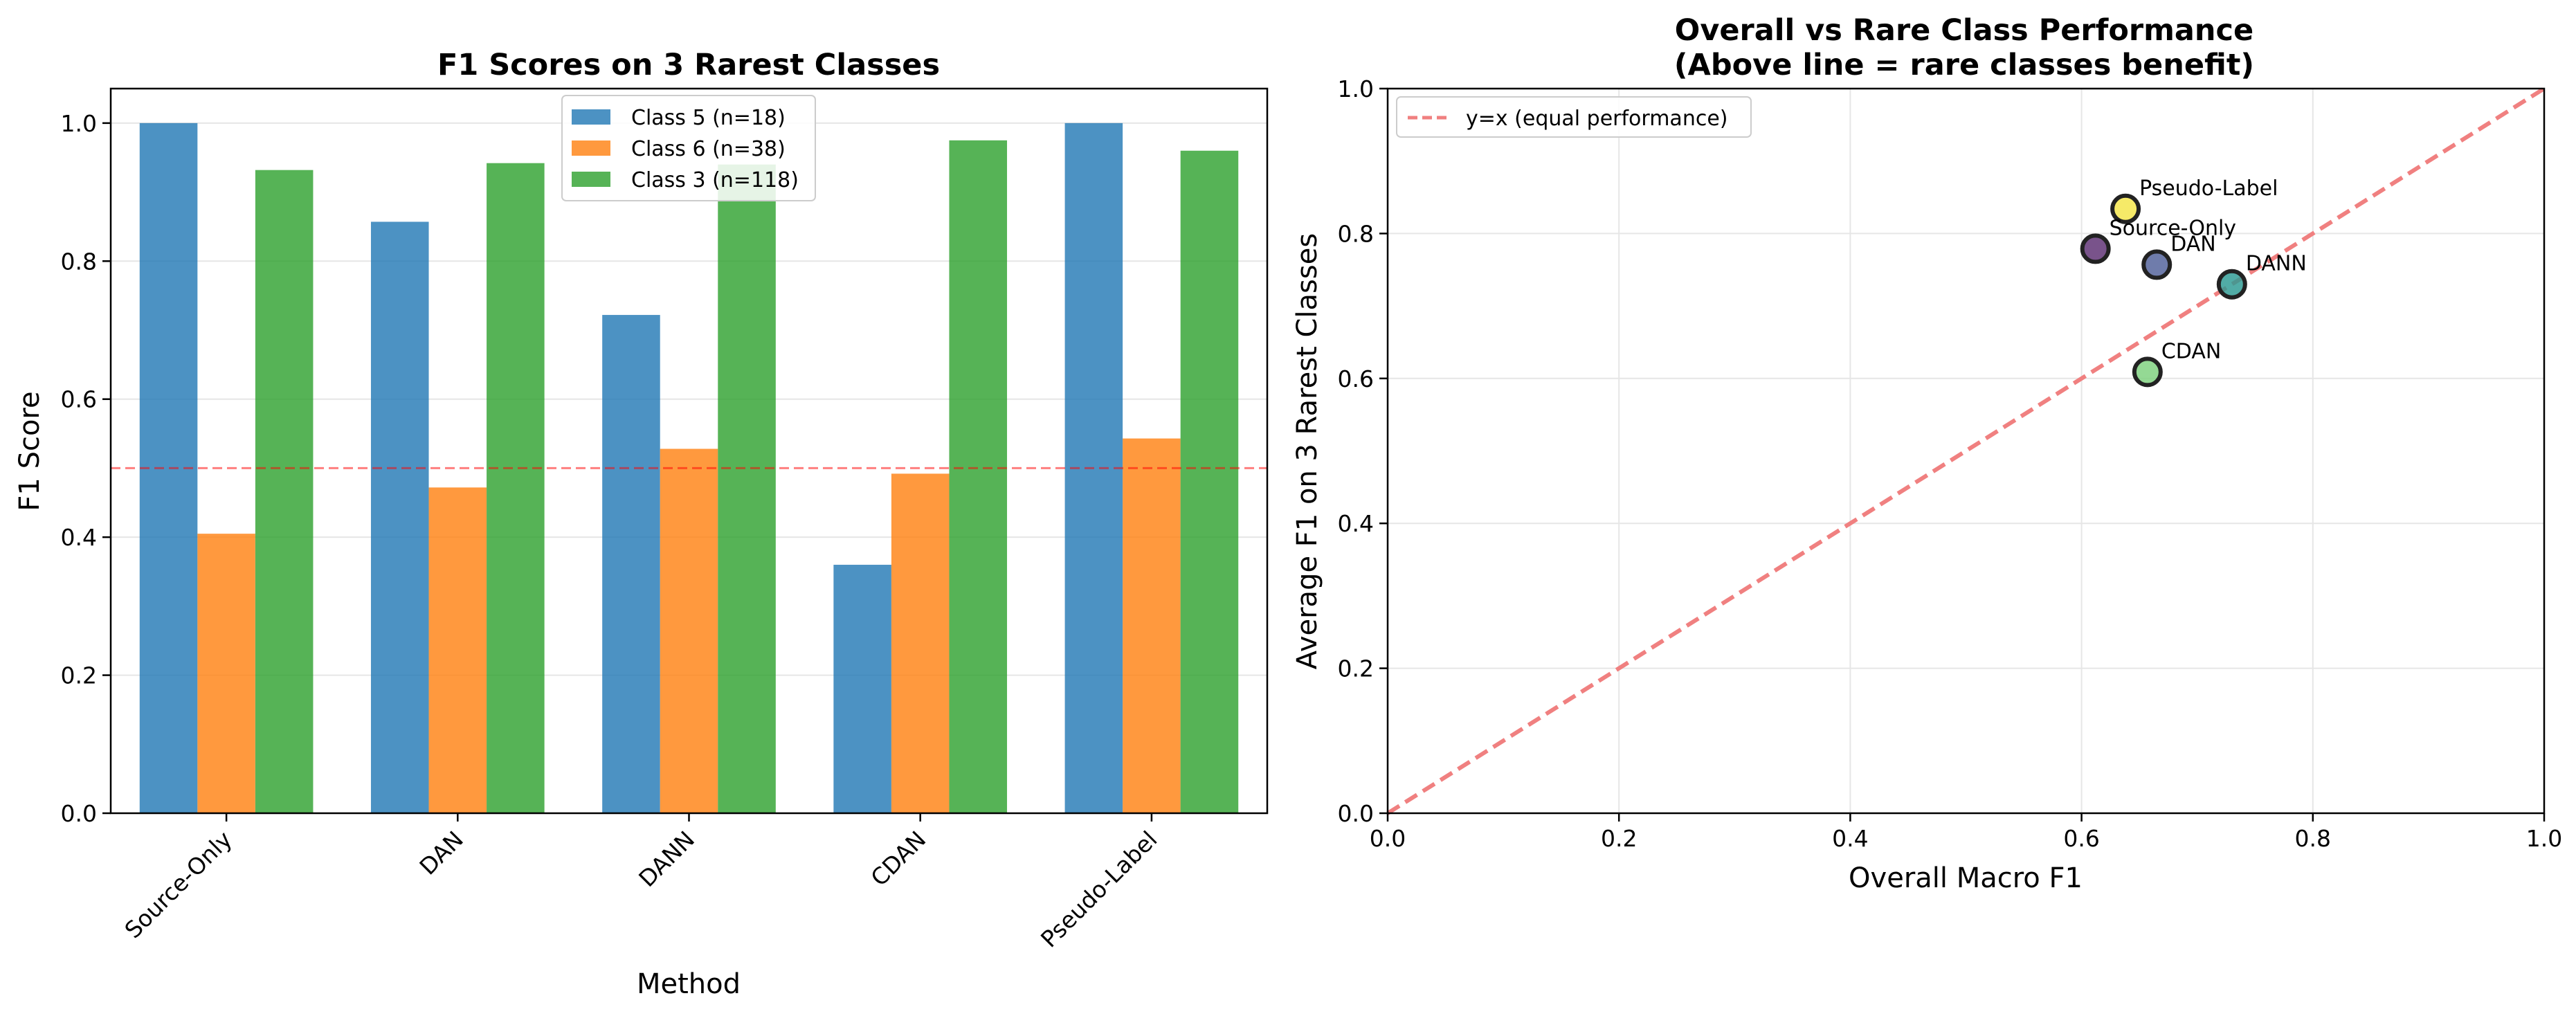 This screenshot has height=1016, width=2576. I want to click on point-cdan, so click(2147, 372).